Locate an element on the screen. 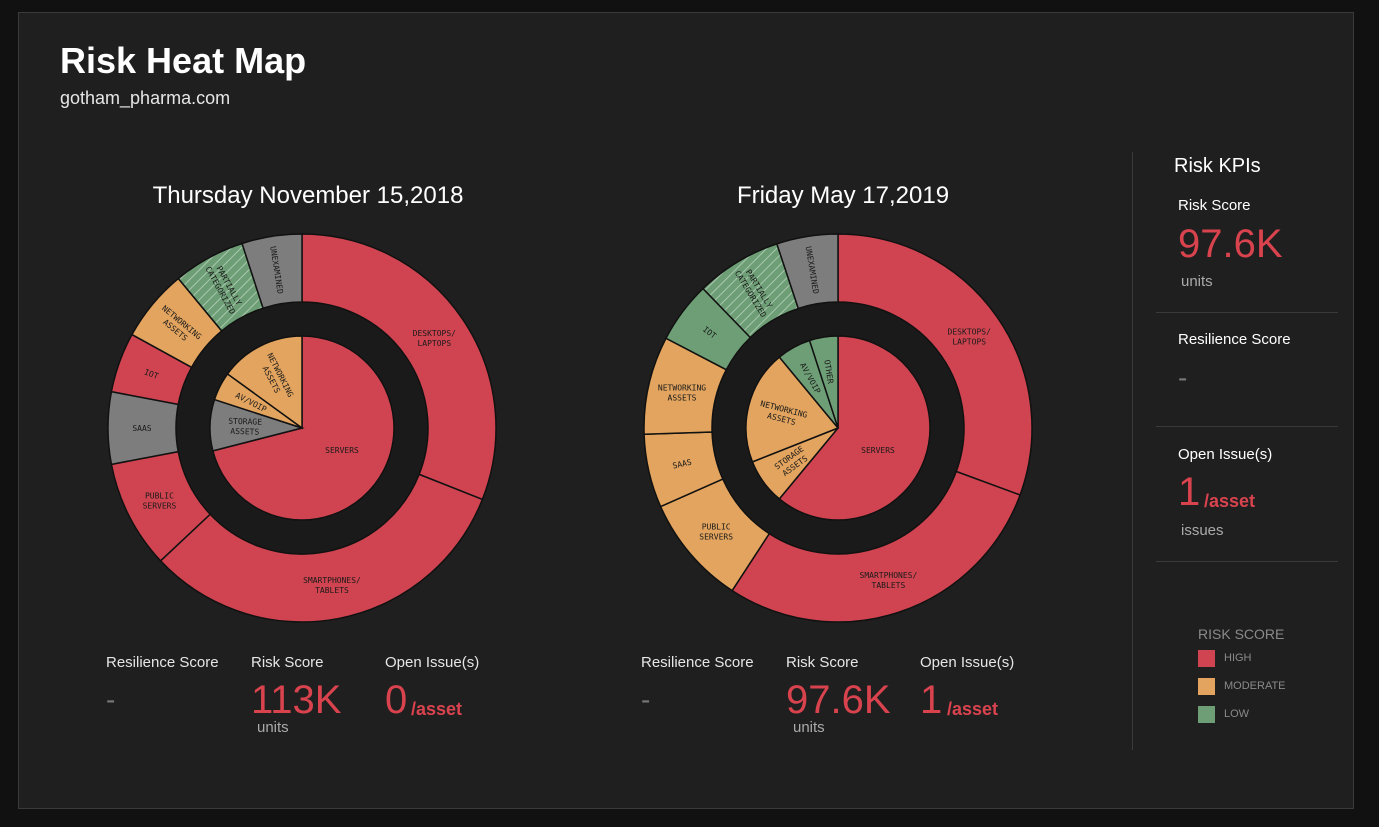 Image resolution: width=1379 pixels, height=827 pixels. inner-segment-other is located at coordinates (823, 382).